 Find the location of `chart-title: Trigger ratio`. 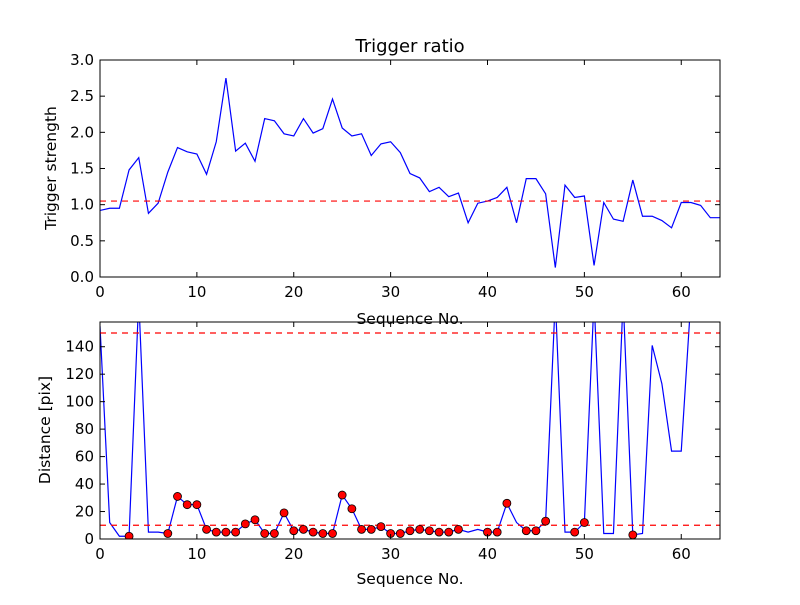

chart-title: Trigger ratio is located at coordinates (409, 46).